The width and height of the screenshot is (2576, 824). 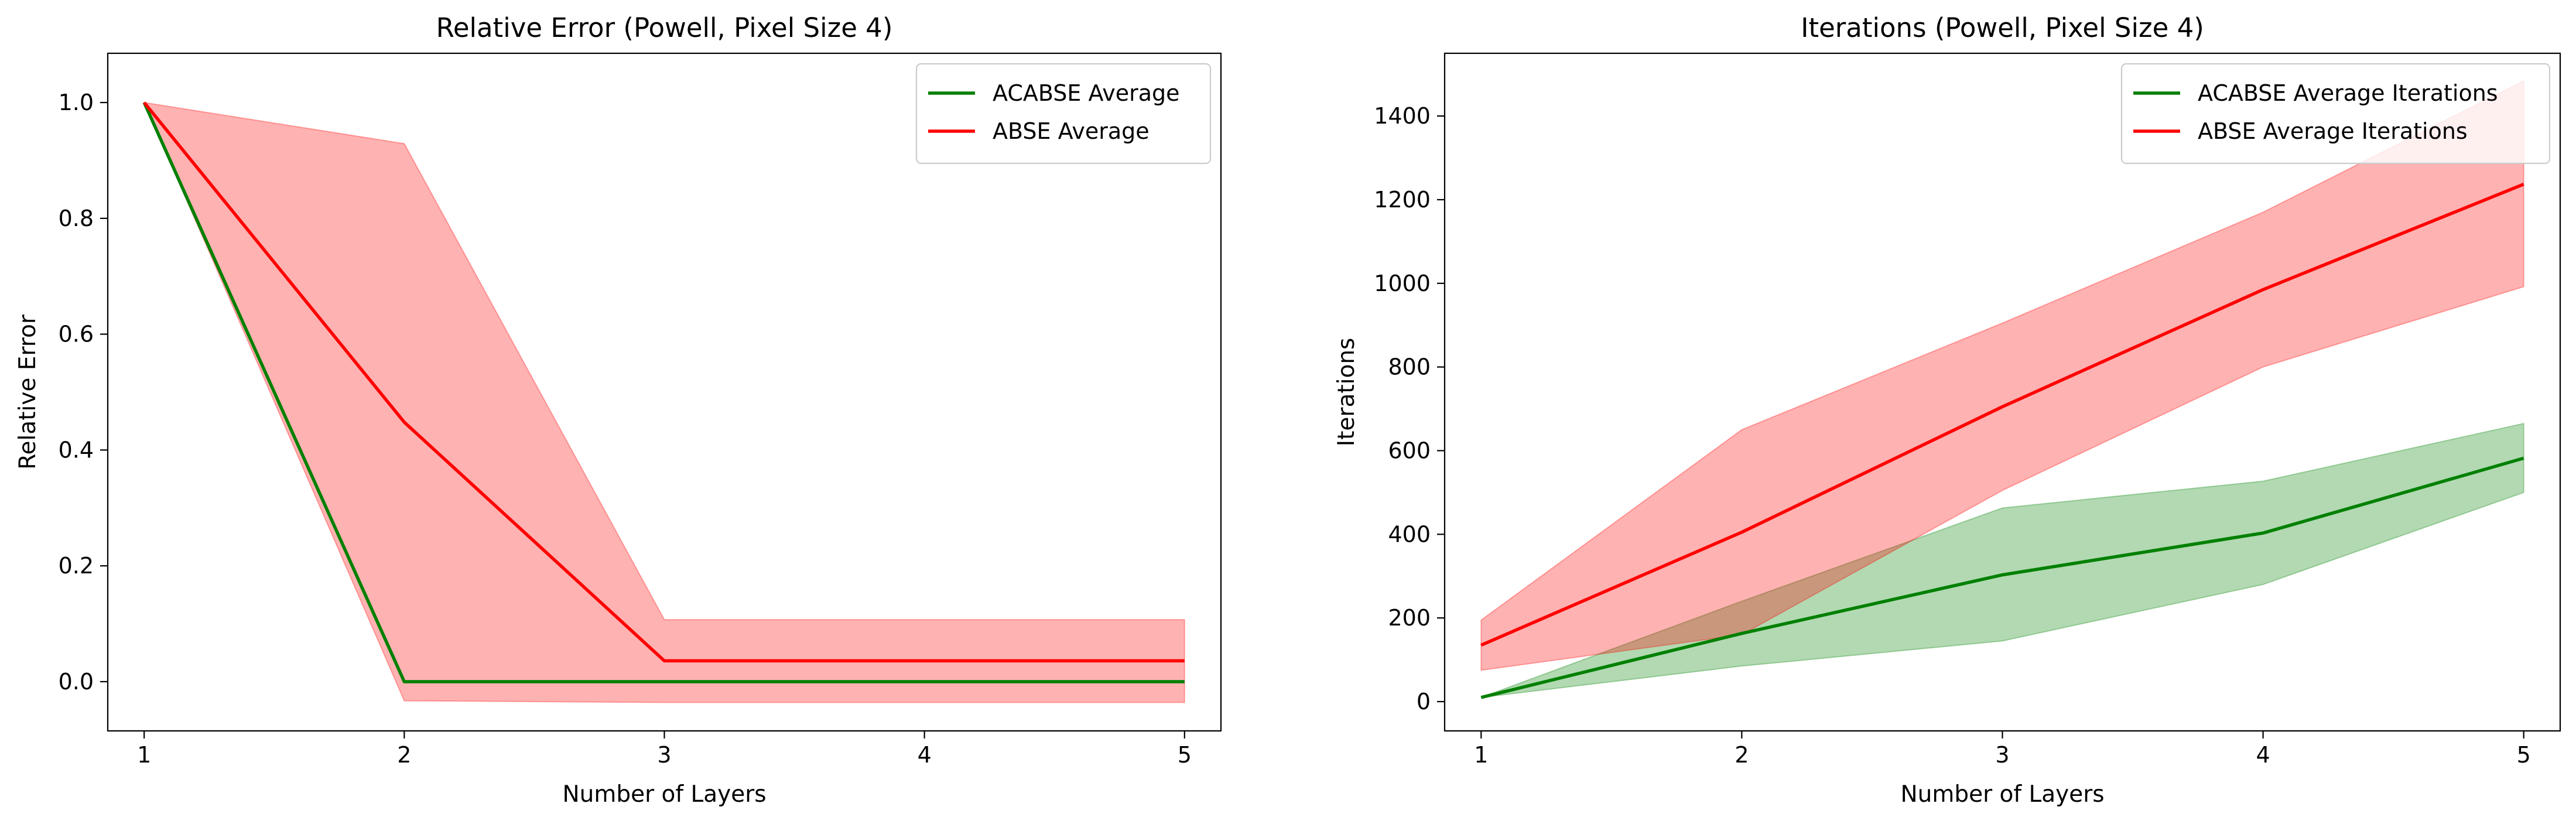 I want to click on y-tick-label: 800, so click(x=1410, y=367).